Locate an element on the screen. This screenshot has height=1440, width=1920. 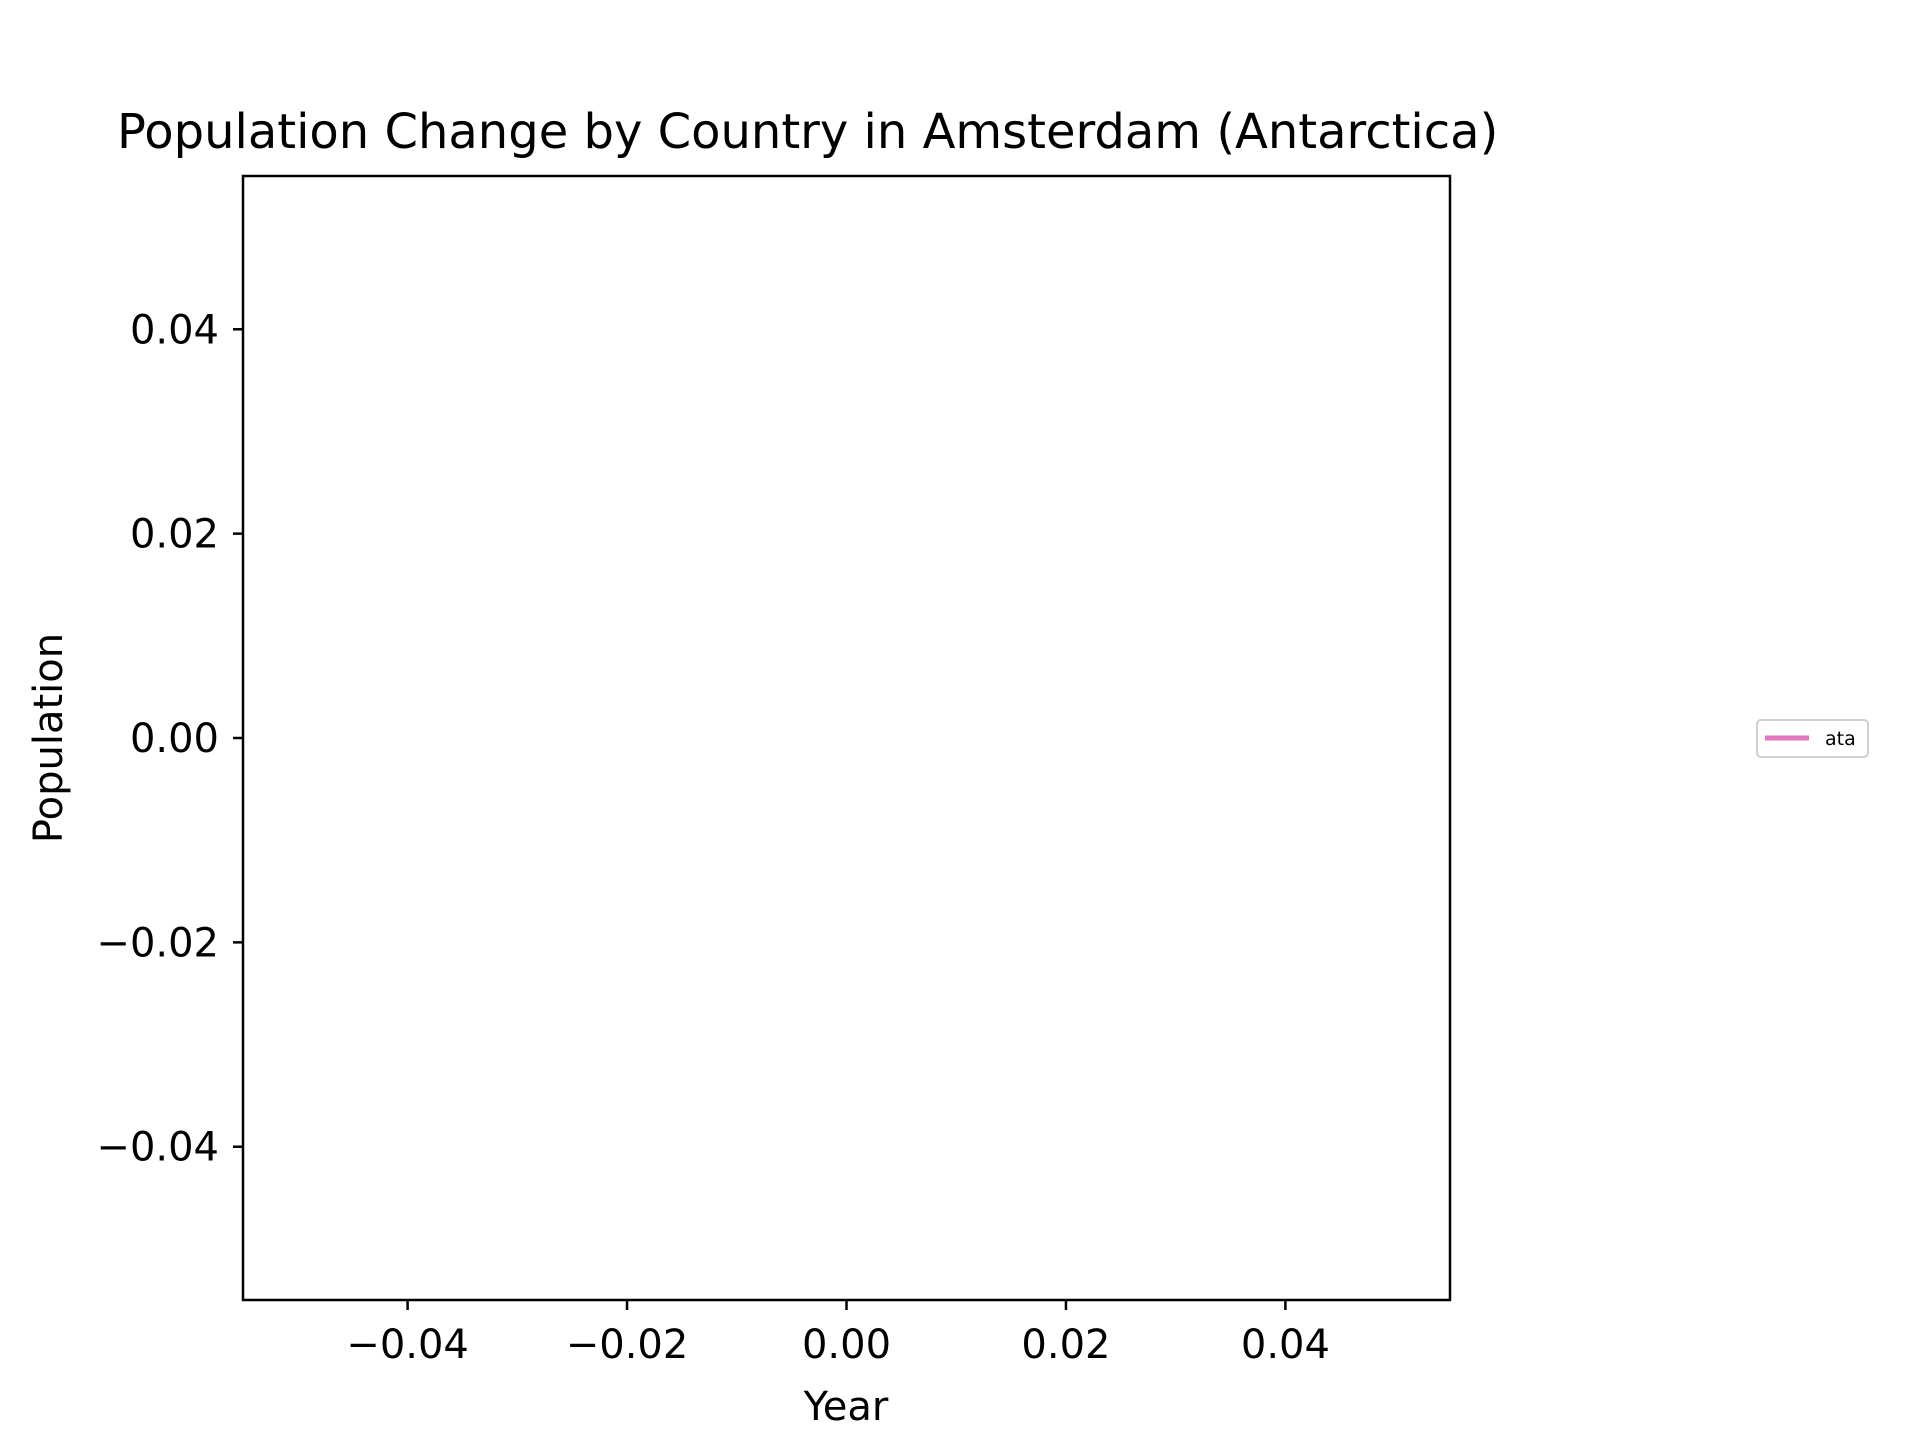
x-tick-label: 0.04 is located at coordinates (1285, 1345).